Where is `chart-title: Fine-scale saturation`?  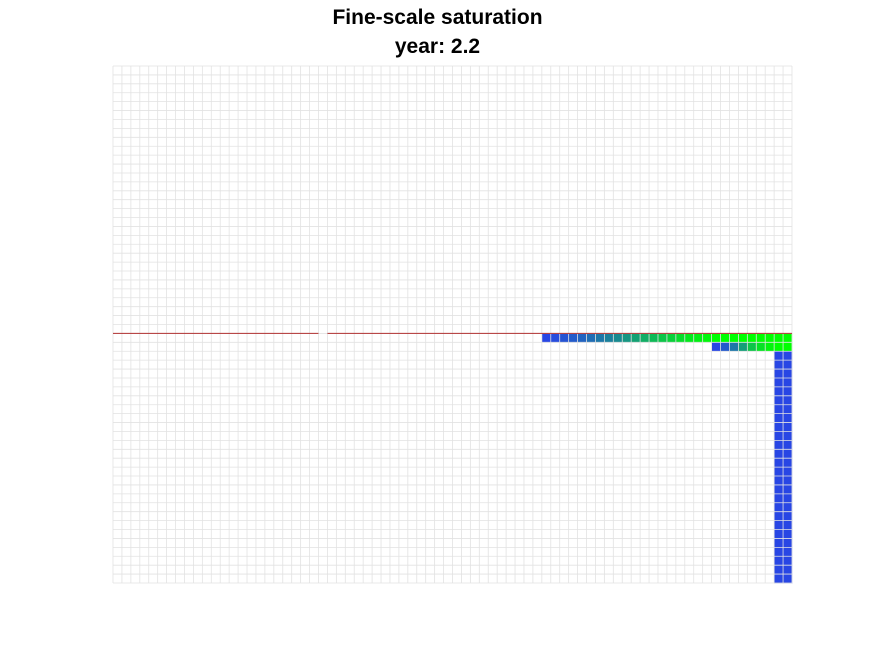 chart-title: Fine-scale saturation is located at coordinates (437, 17).